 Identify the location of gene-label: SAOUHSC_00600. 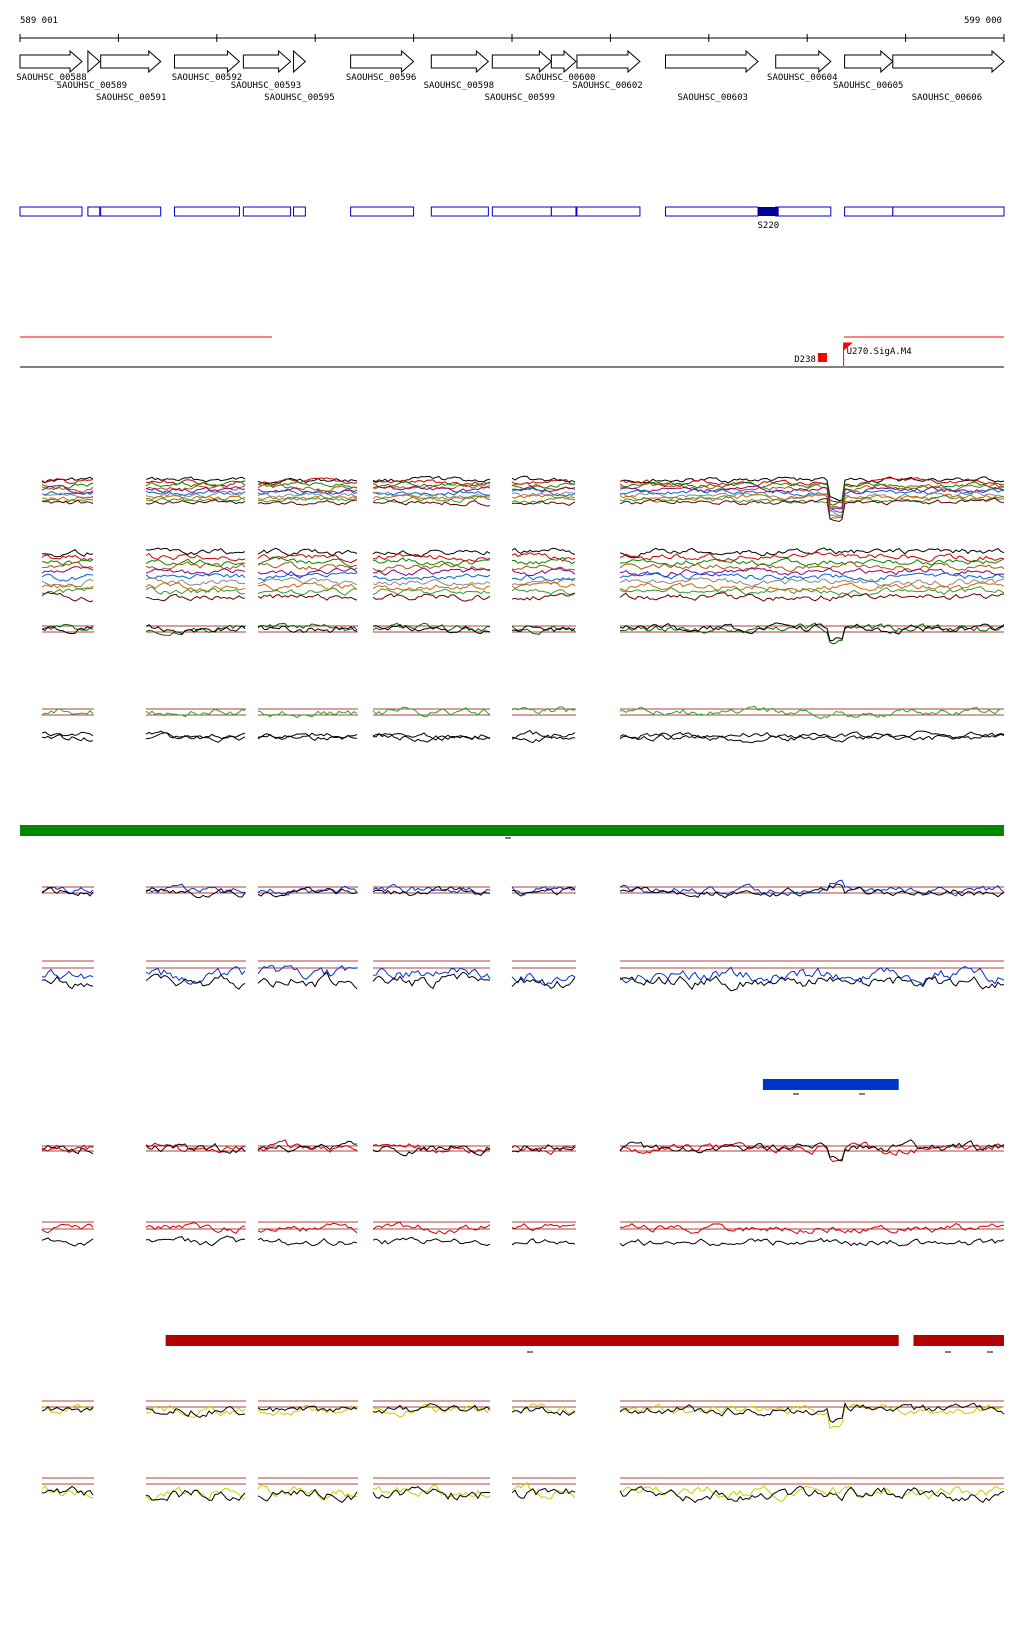
(560, 78).